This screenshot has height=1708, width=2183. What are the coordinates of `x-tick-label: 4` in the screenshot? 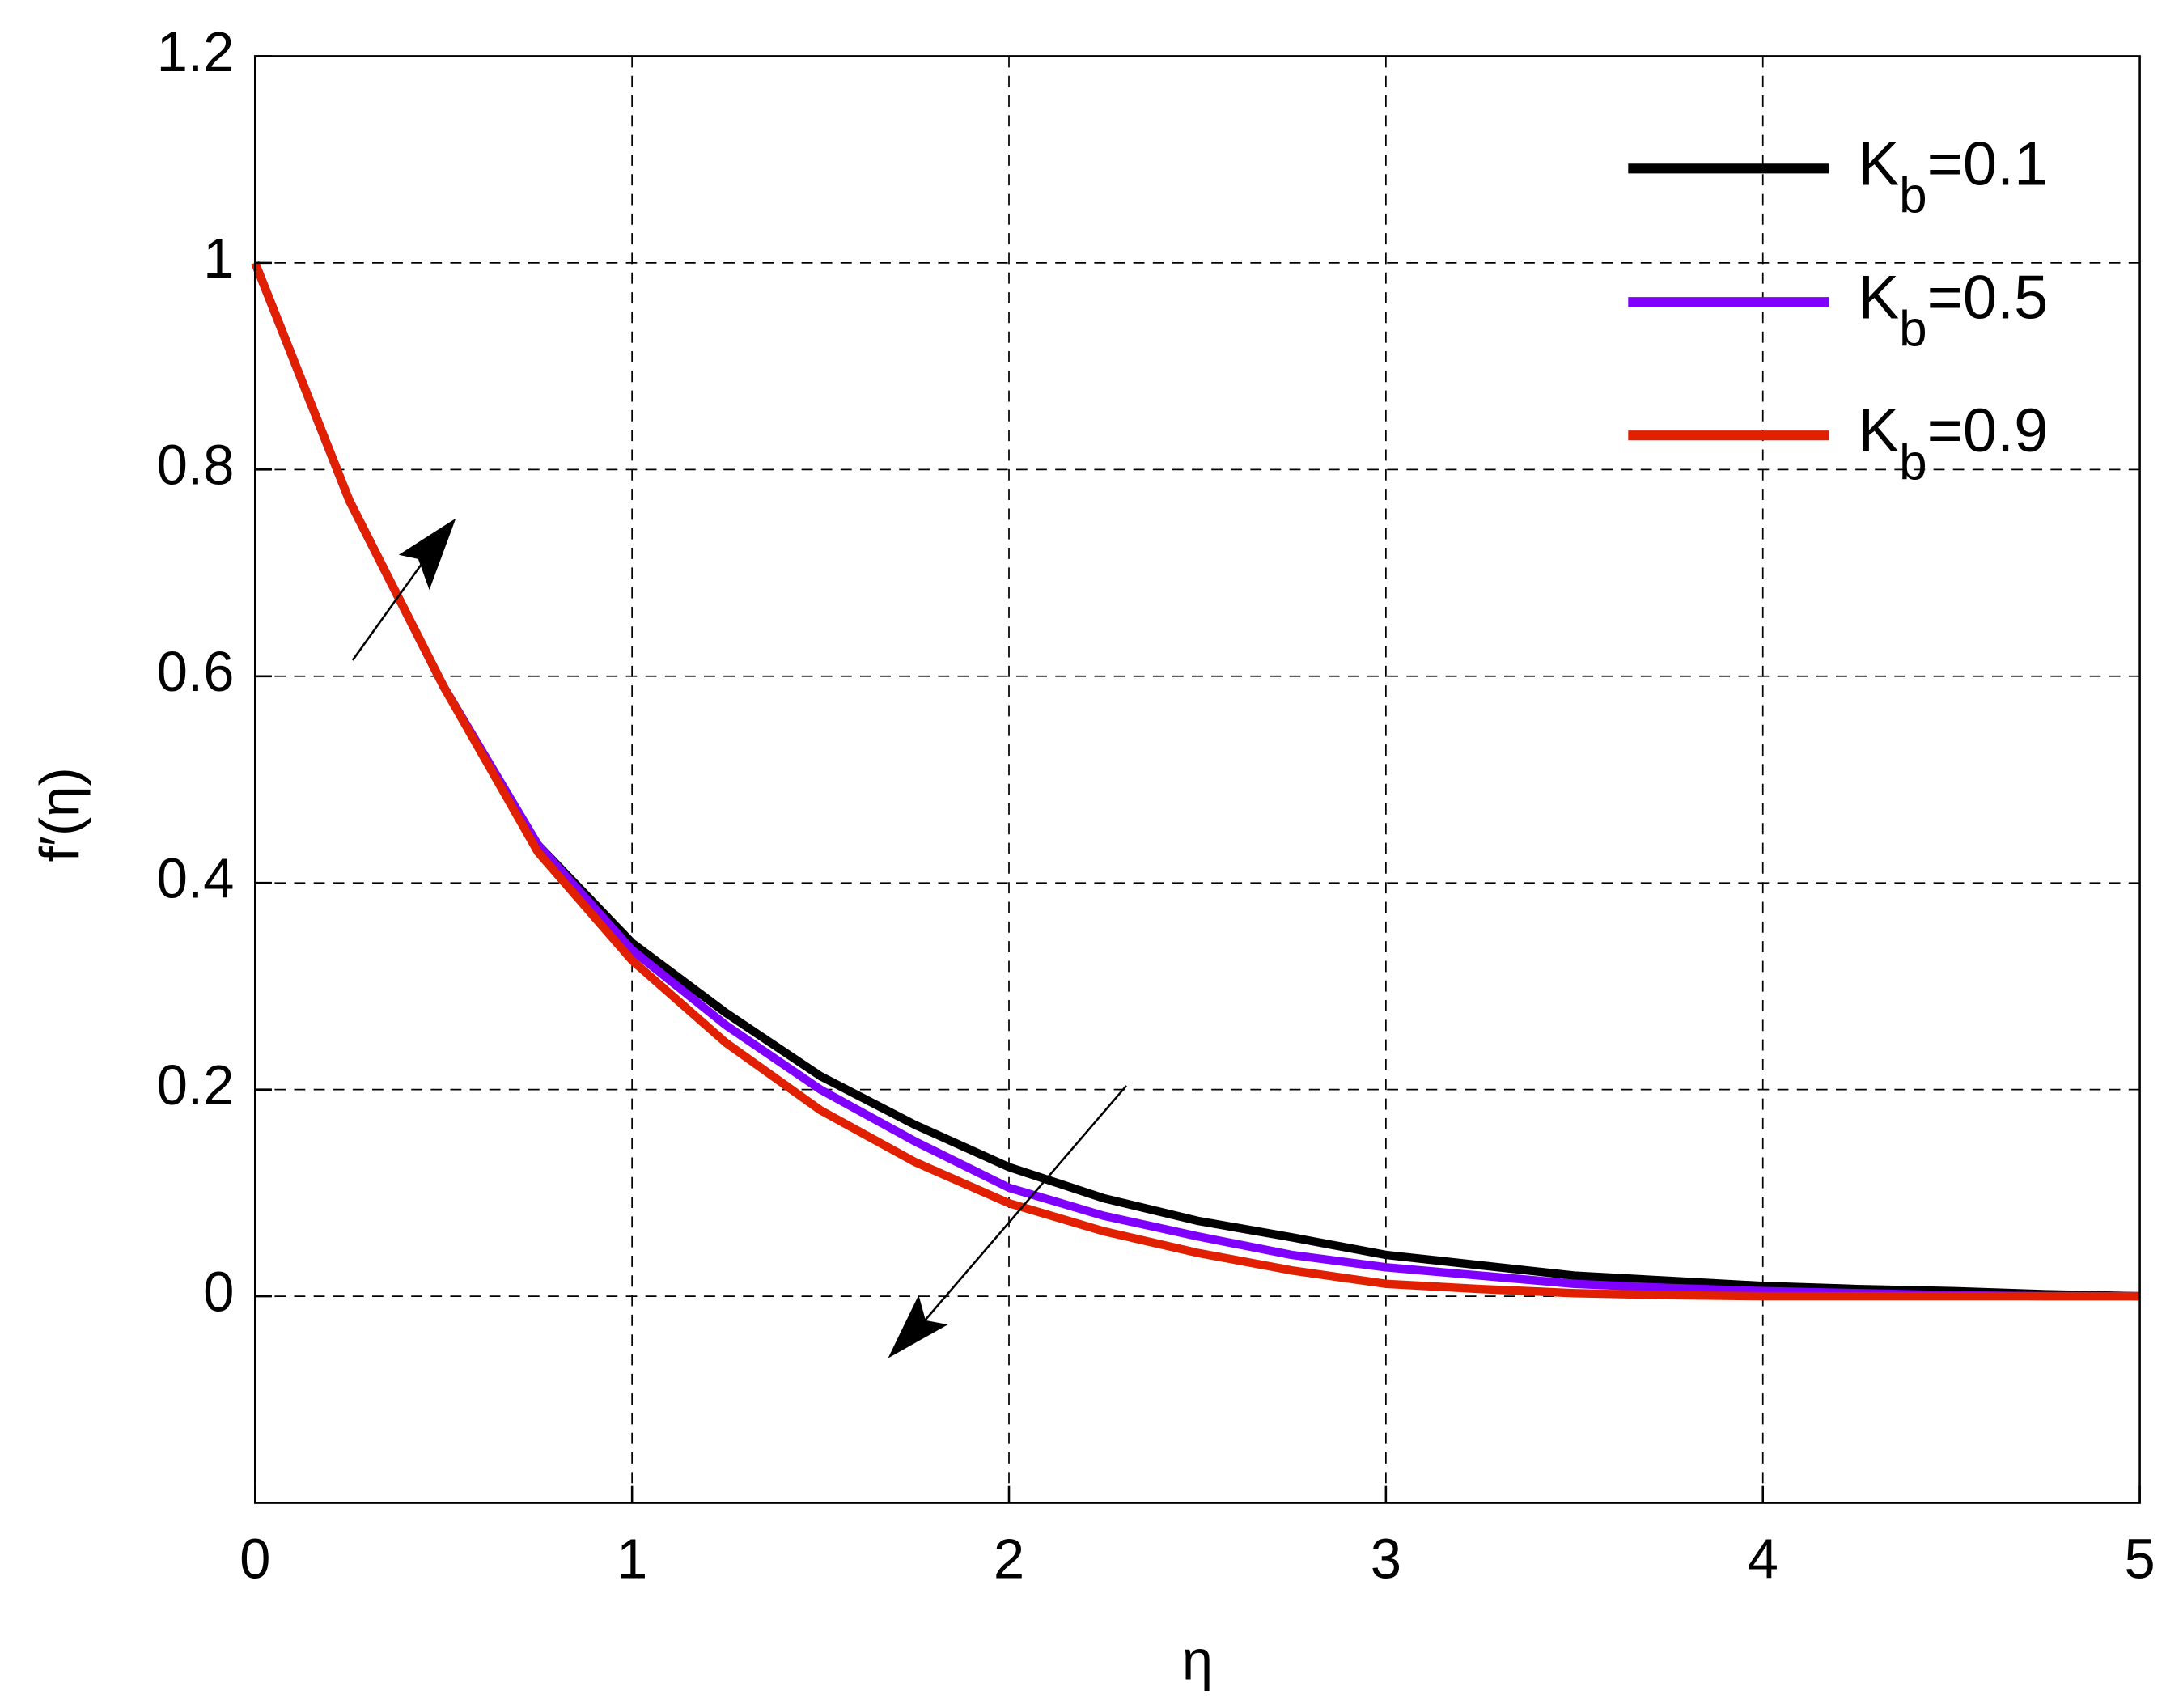 It's located at (1763, 1558).